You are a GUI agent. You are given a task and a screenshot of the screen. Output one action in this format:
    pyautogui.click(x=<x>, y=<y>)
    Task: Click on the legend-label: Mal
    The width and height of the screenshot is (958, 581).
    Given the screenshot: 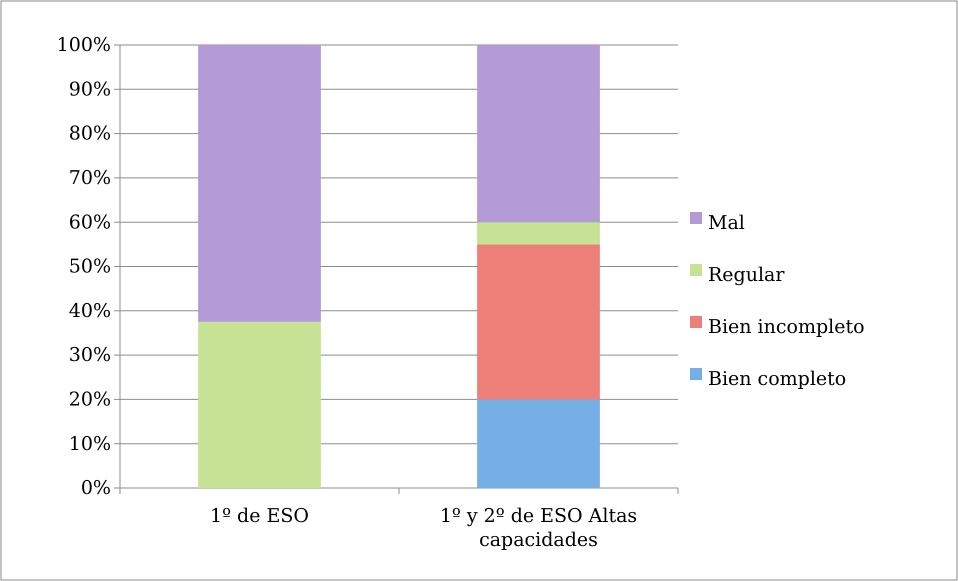 What is the action you would take?
    pyautogui.click(x=726, y=223)
    